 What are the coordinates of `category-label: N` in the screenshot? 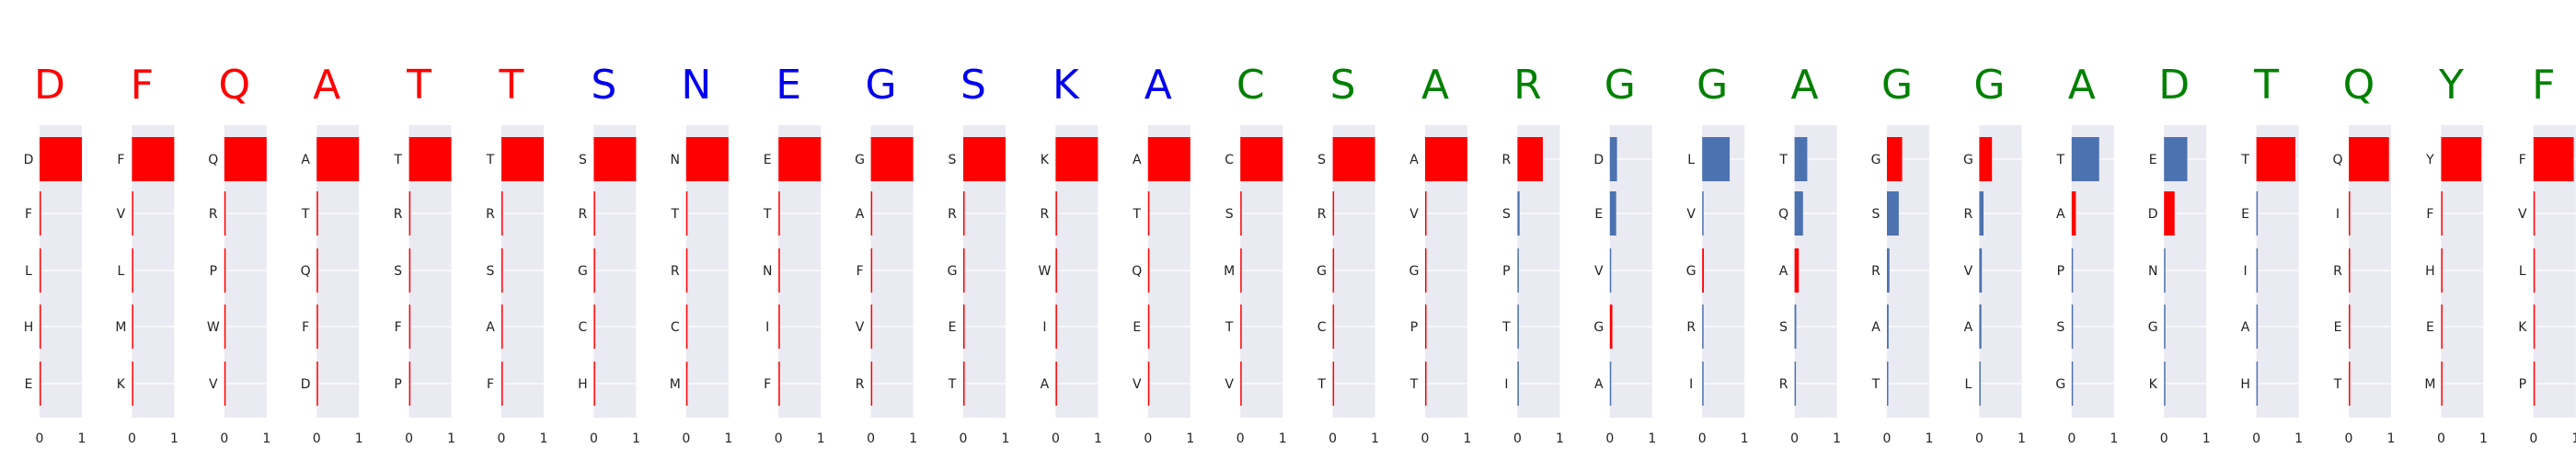 It's located at (2152, 271).